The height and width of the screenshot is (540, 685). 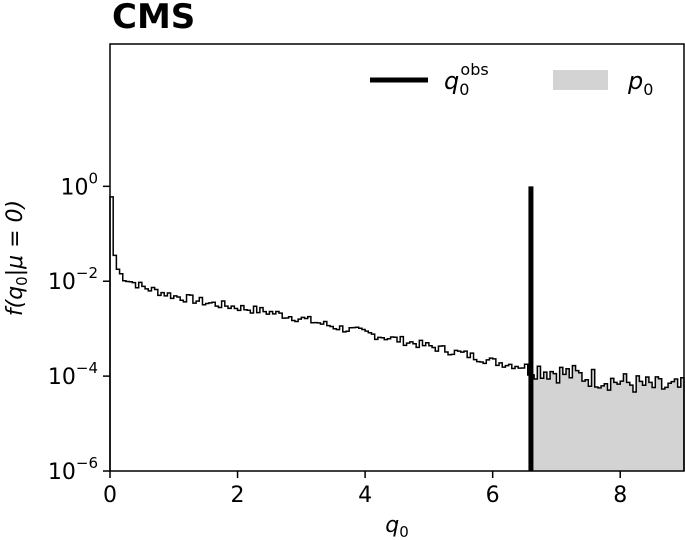 I want to click on p0-shaded-region, so click(x=607, y=418).